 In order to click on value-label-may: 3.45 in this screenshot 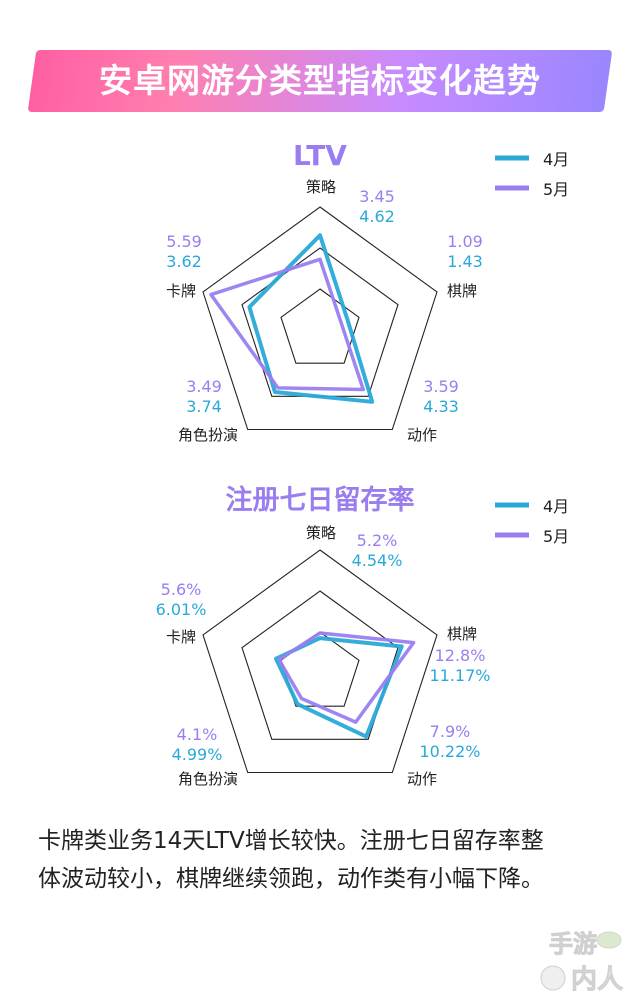, I will do `click(377, 196)`.